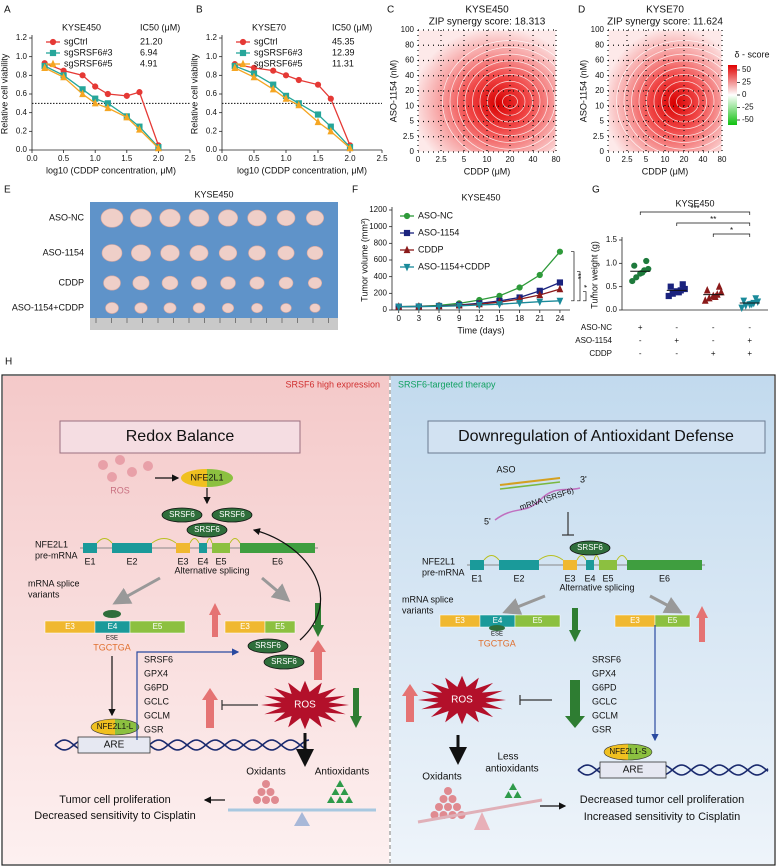  What do you see at coordinates (355, 190) in the screenshot?
I see `panel-label: F` at bounding box center [355, 190].